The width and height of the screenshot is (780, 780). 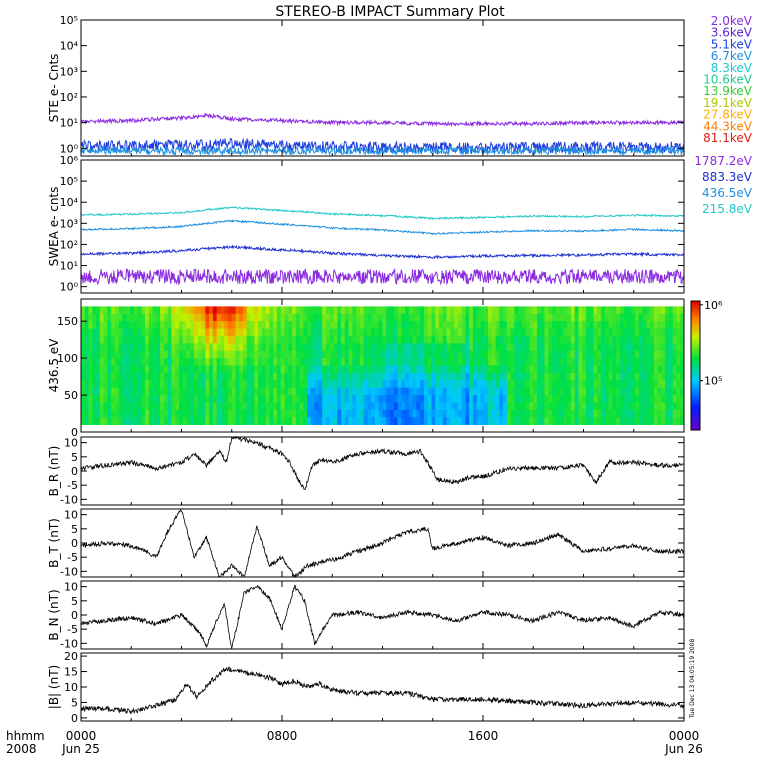 What do you see at coordinates (81, 736) in the screenshot?
I see `time-tick-label: 0000` at bounding box center [81, 736].